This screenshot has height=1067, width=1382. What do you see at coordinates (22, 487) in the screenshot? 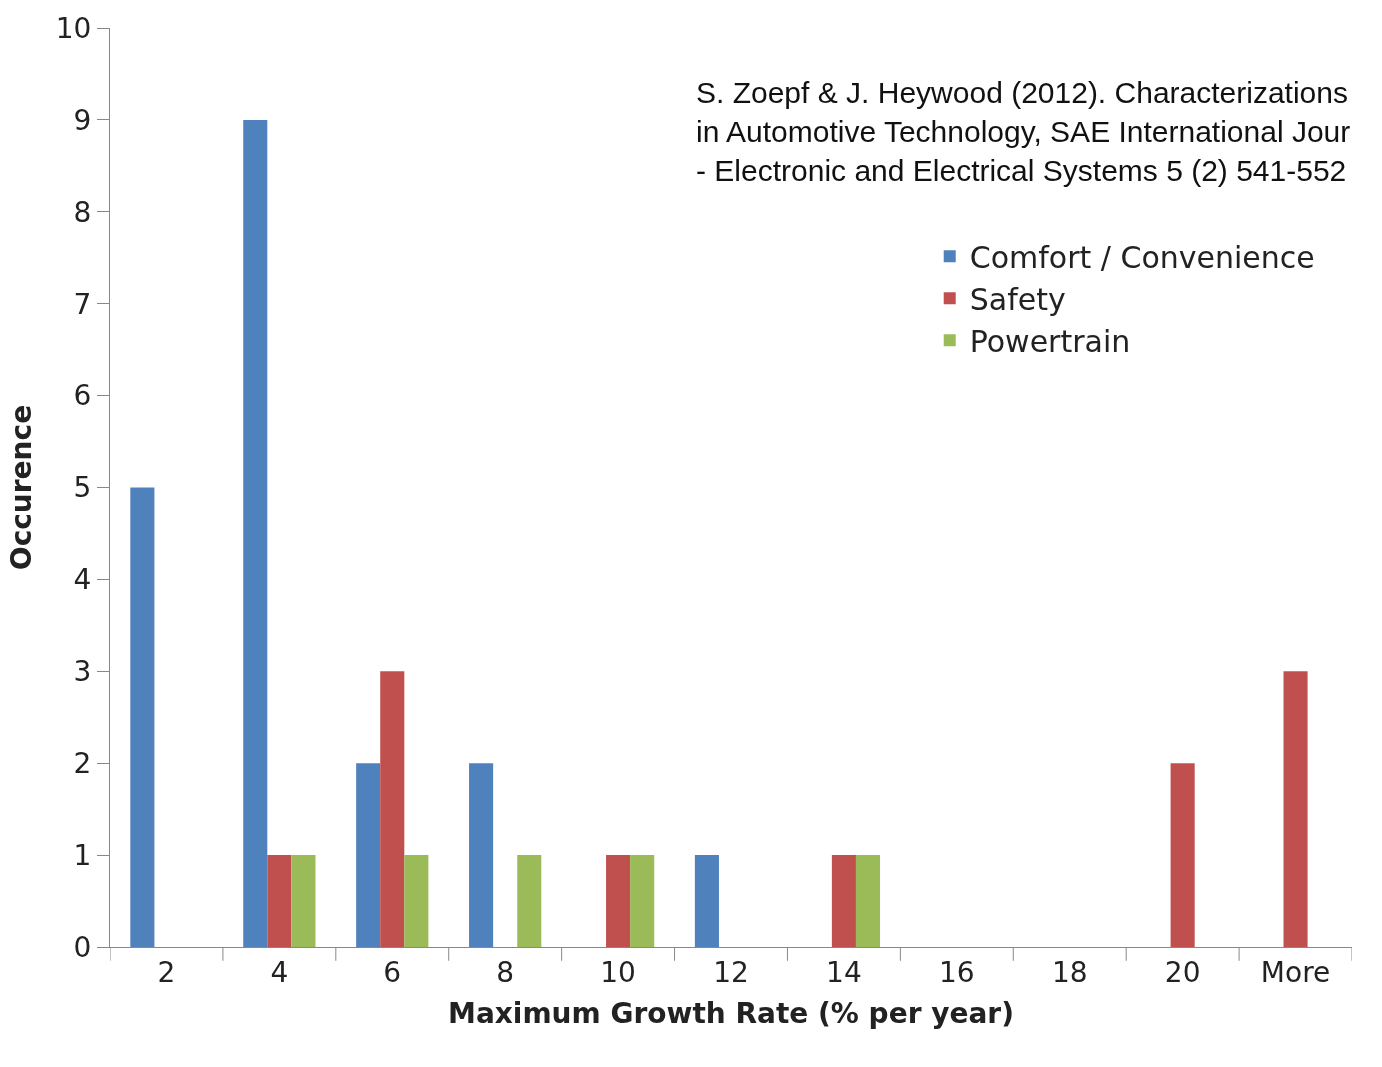
I see `y-axis-title: Occurence` at bounding box center [22, 487].